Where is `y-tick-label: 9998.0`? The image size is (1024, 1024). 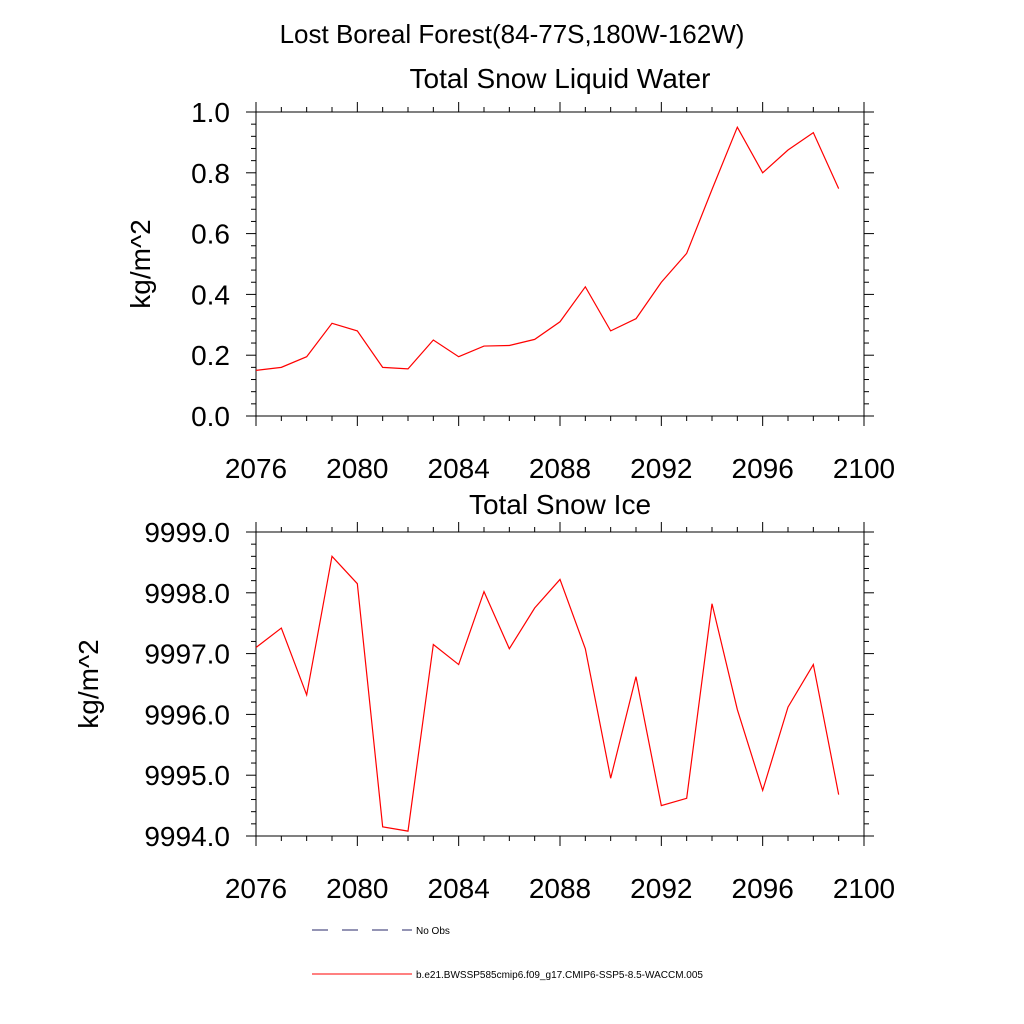
y-tick-label: 9998.0 is located at coordinates (187, 593).